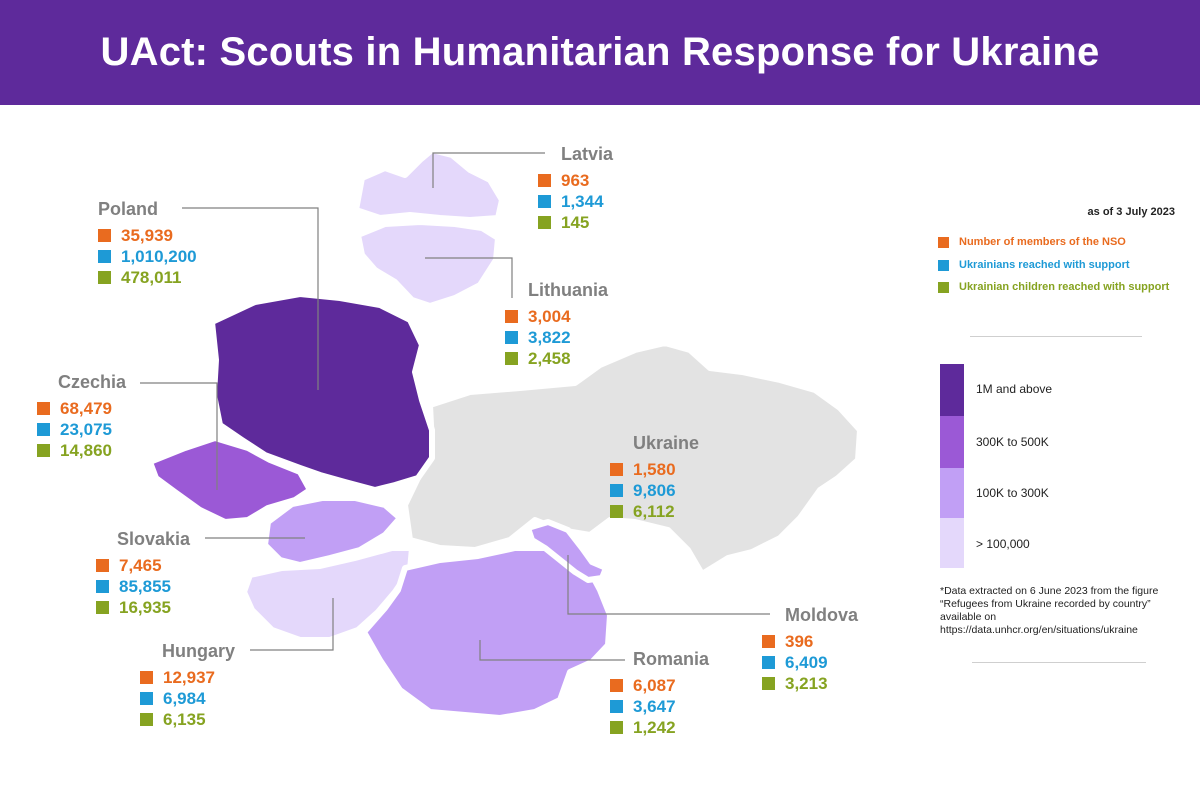 The image size is (1200, 797). Describe the element at coordinates (710, 469) in the screenshot. I see `stat-members: 1,580` at that location.